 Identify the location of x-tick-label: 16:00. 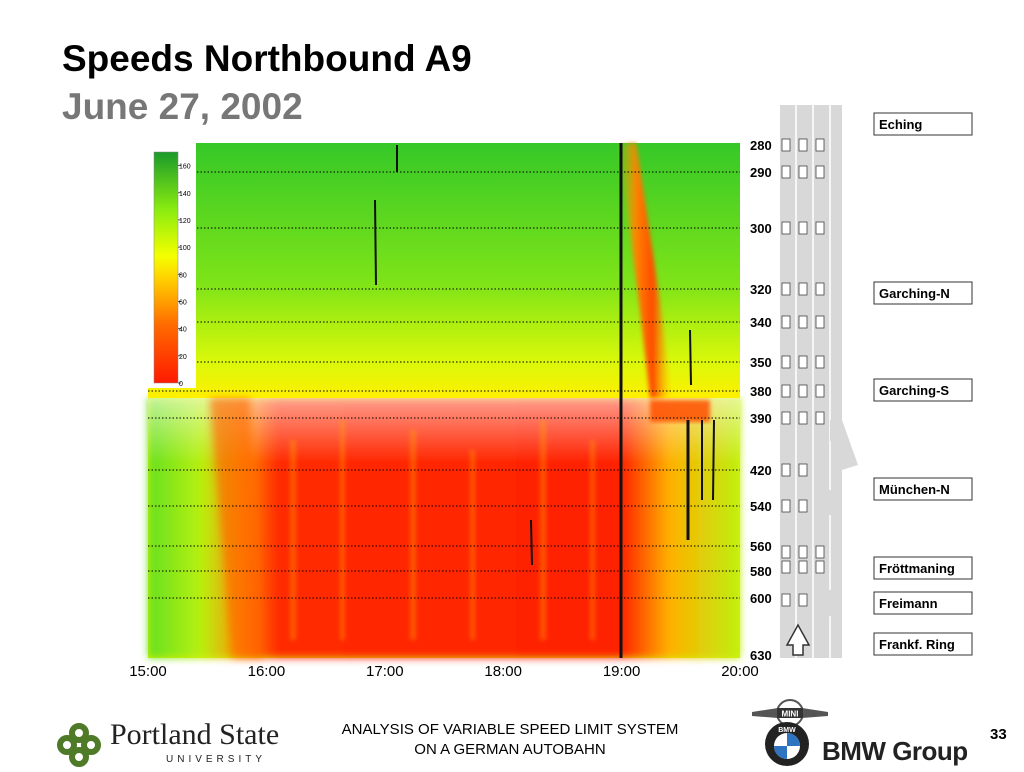
(267, 671).